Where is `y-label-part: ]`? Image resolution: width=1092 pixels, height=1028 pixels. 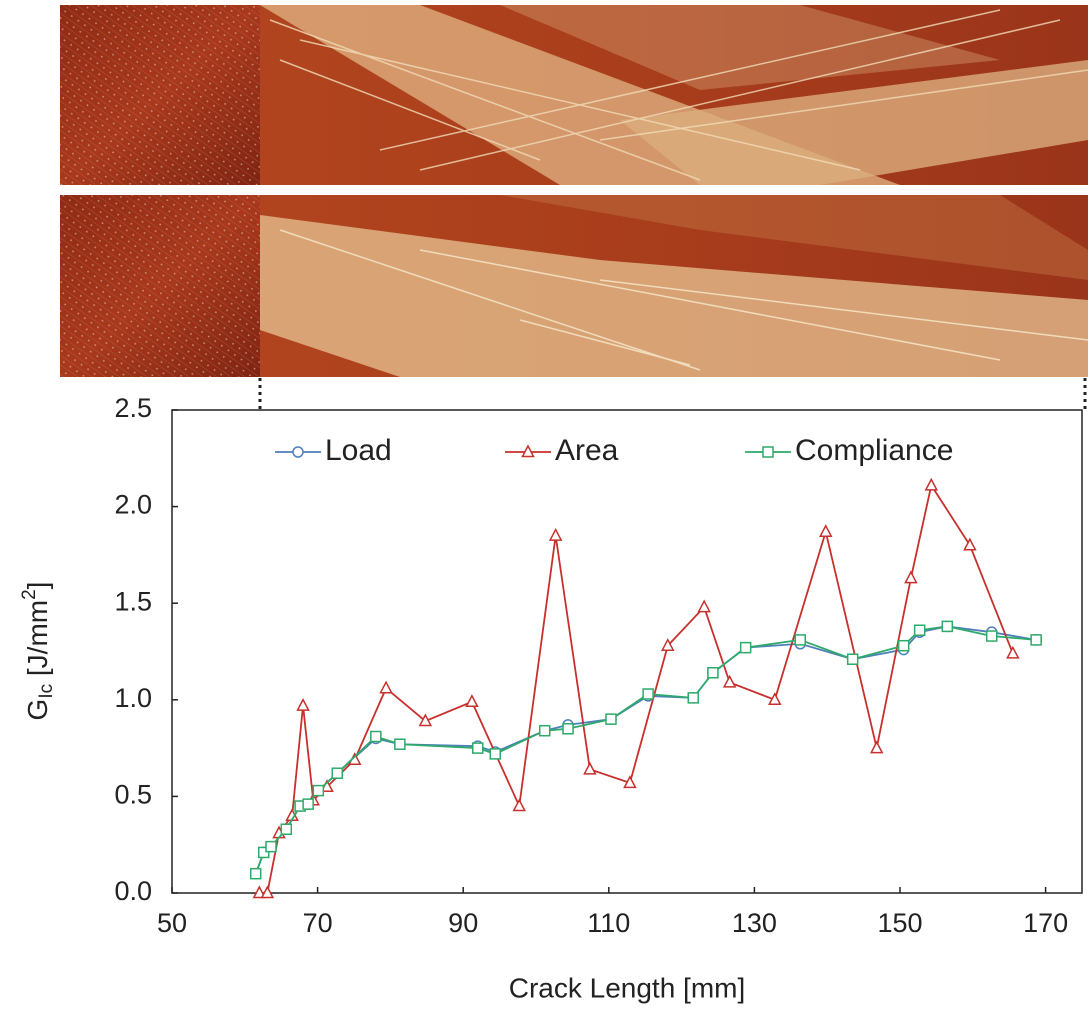 y-label-part: ] is located at coordinates (37, 586).